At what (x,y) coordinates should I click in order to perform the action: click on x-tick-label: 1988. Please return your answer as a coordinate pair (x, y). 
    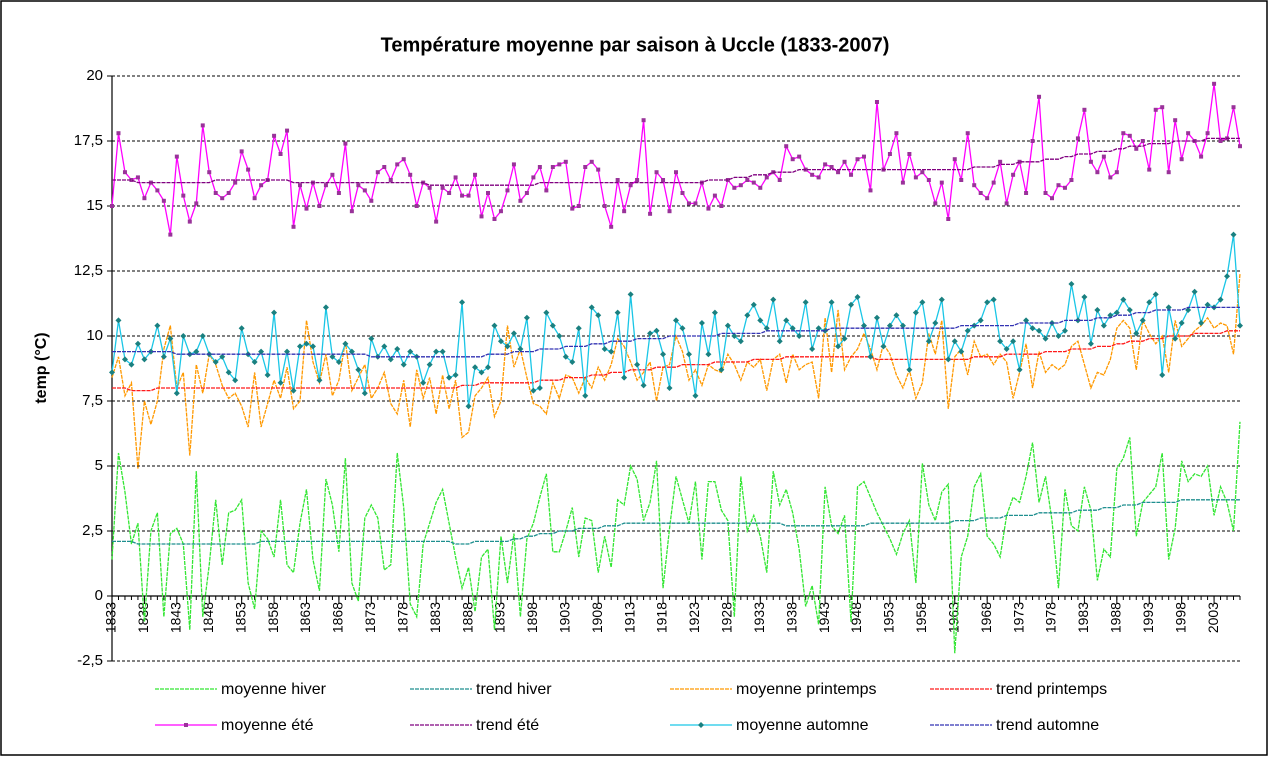
    Looking at the image, I should click on (1116, 617).